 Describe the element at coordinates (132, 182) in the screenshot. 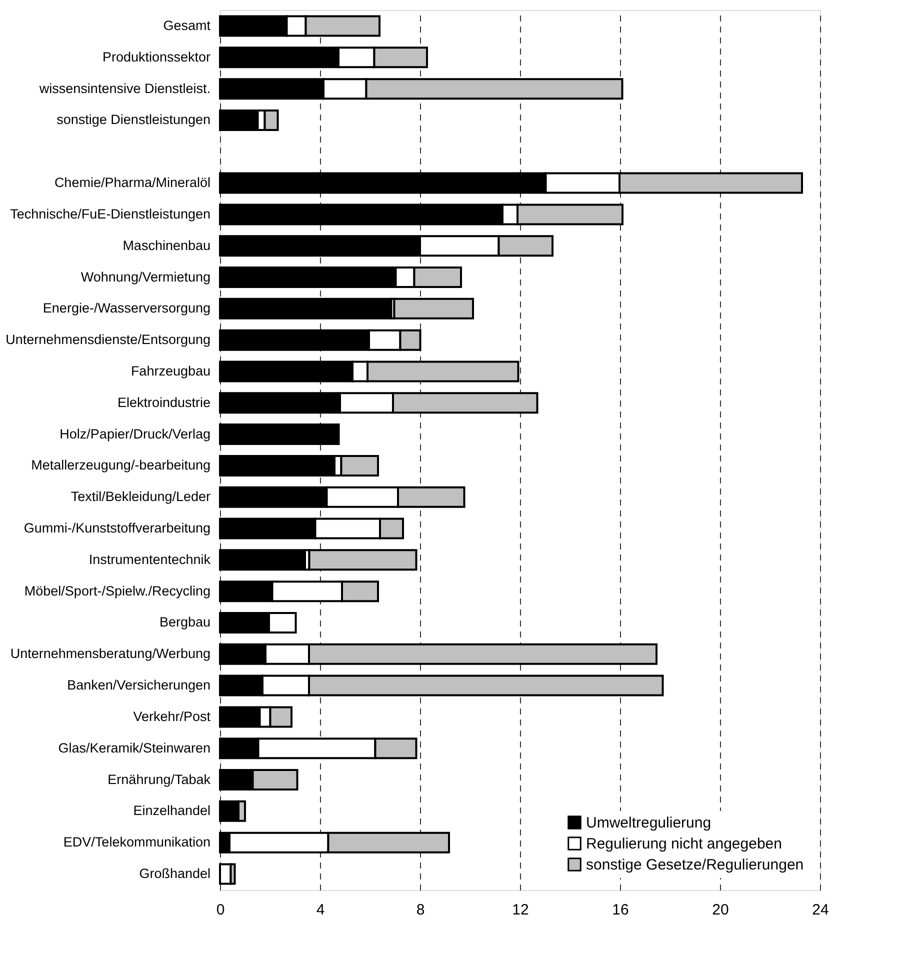

I see `y-tick-label: Chemie/Pharma/Mineralöl` at that location.